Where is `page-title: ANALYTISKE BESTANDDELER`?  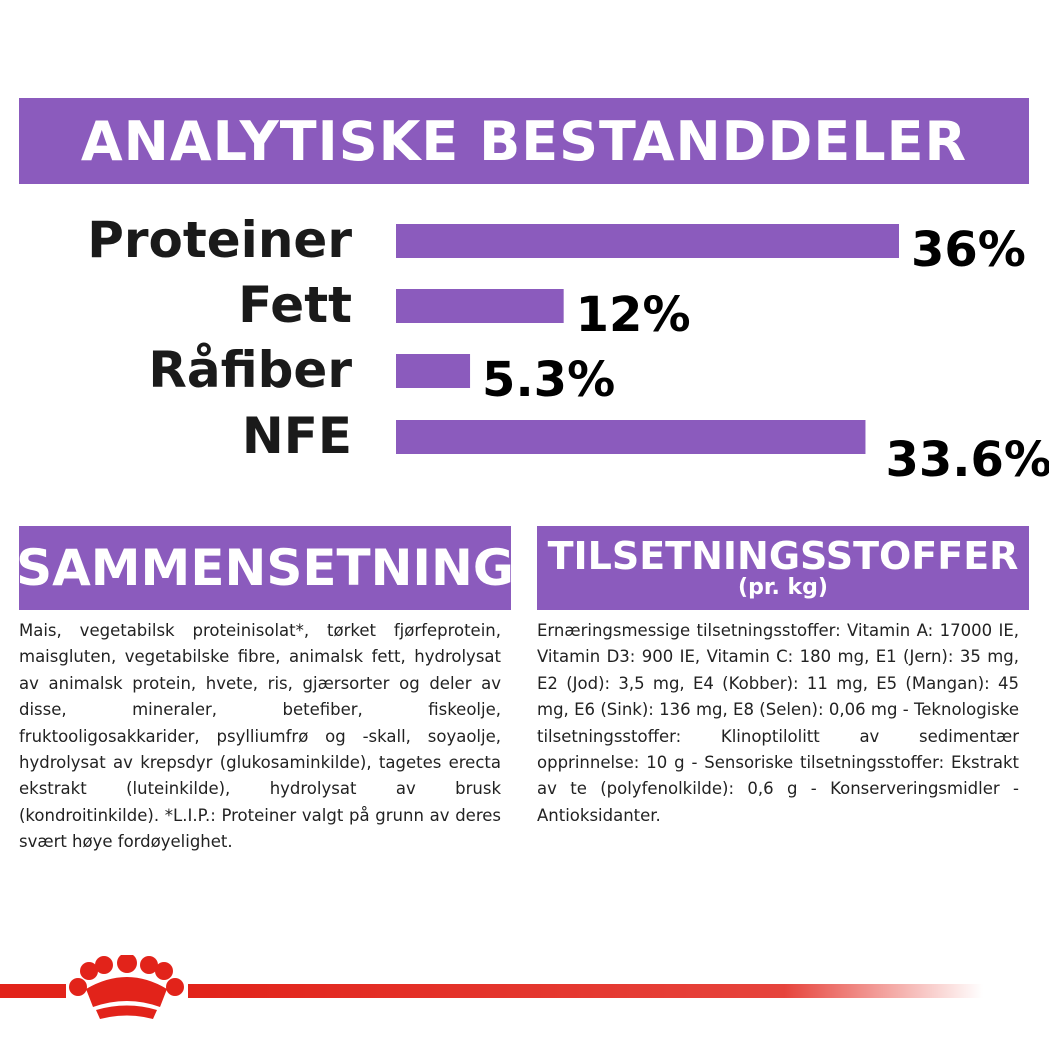 page-title: ANALYTISKE BESTANDDELER is located at coordinates (524, 141).